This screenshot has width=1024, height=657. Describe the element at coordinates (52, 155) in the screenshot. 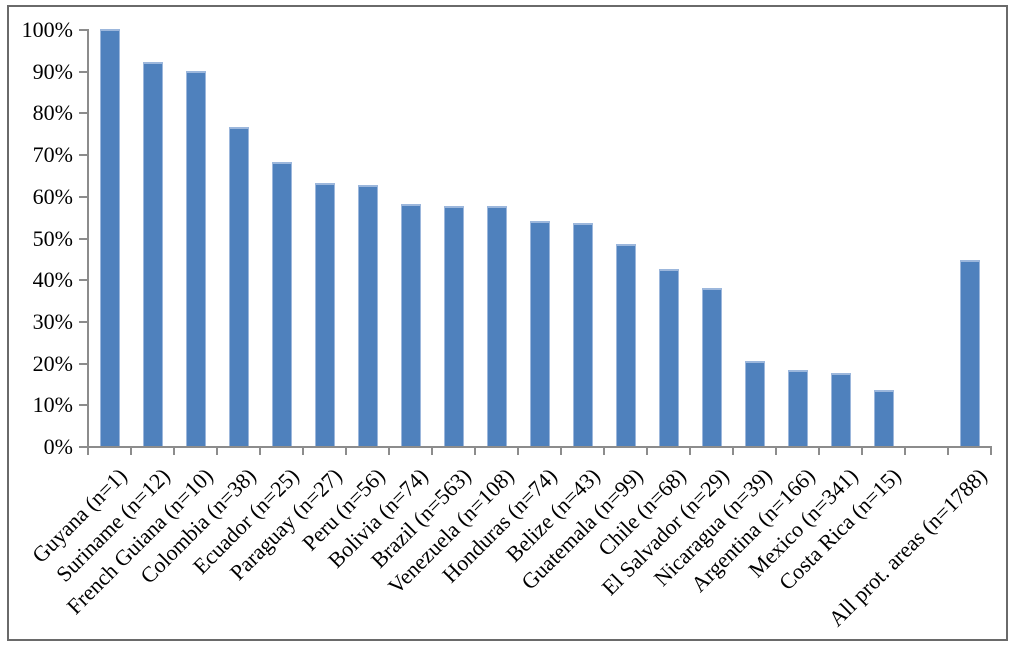

I see `y-tick-label: 70%` at that location.